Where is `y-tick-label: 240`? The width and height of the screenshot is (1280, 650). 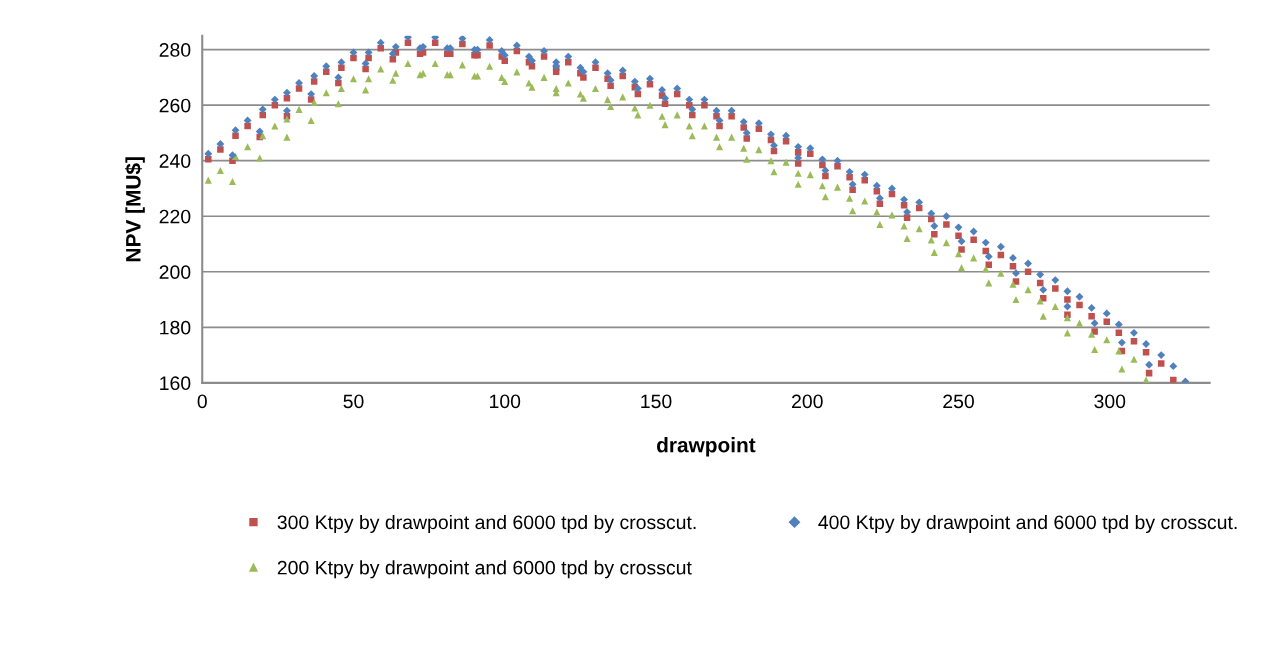
y-tick-label: 240 is located at coordinates (175, 161).